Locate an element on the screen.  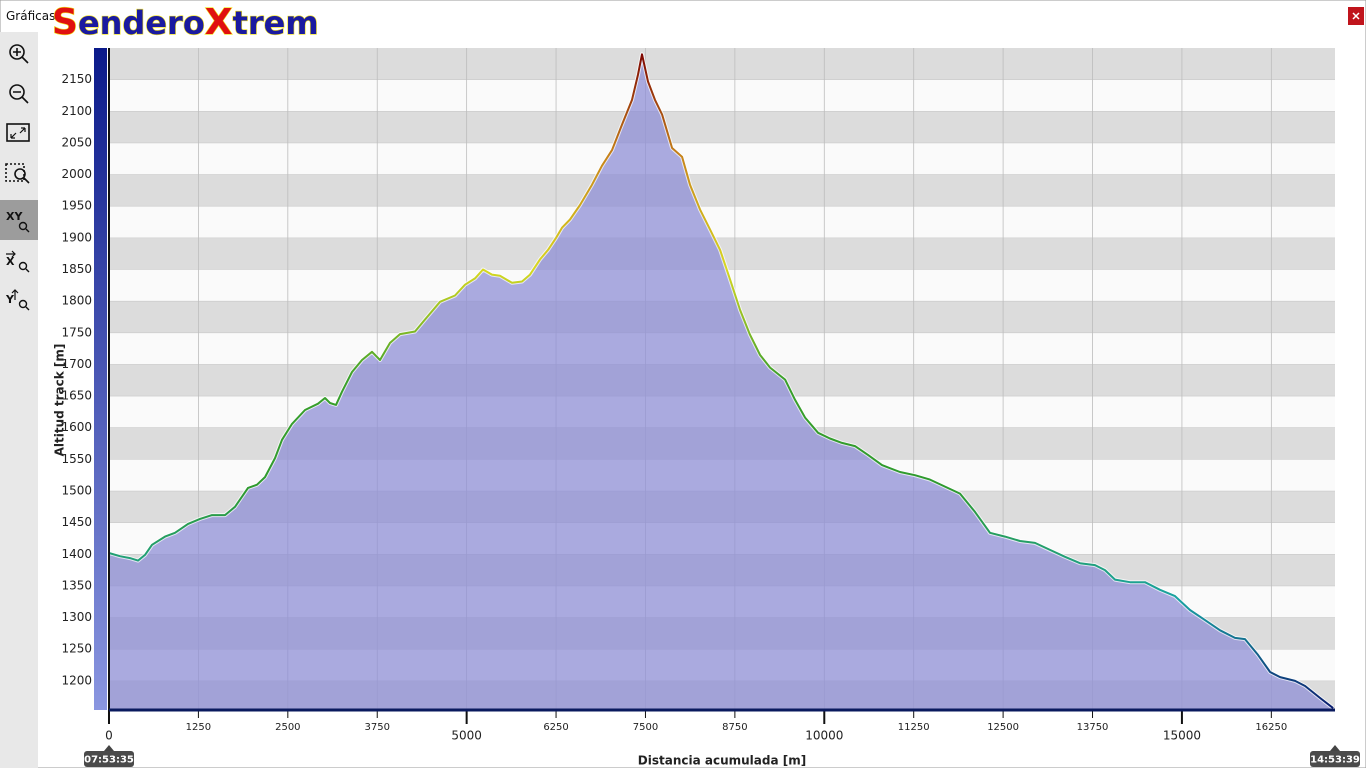
y-tick-label: 1550 is located at coordinates (76, 459).